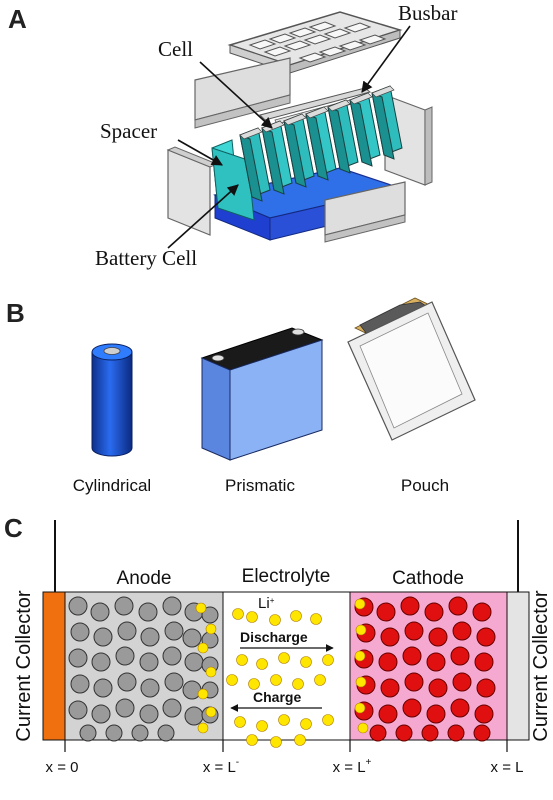  I want to click on label-charge: Charge, so click(277, 697).